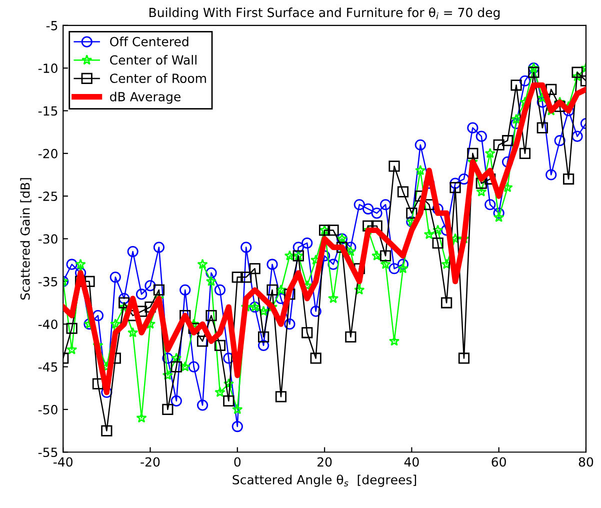 The image size is (601, 508). What do you see at coordinates (26, 239) in the screenshot?
I see `y-axis-title: Scattered Gain [dB]` at bounding box center [26, 239].